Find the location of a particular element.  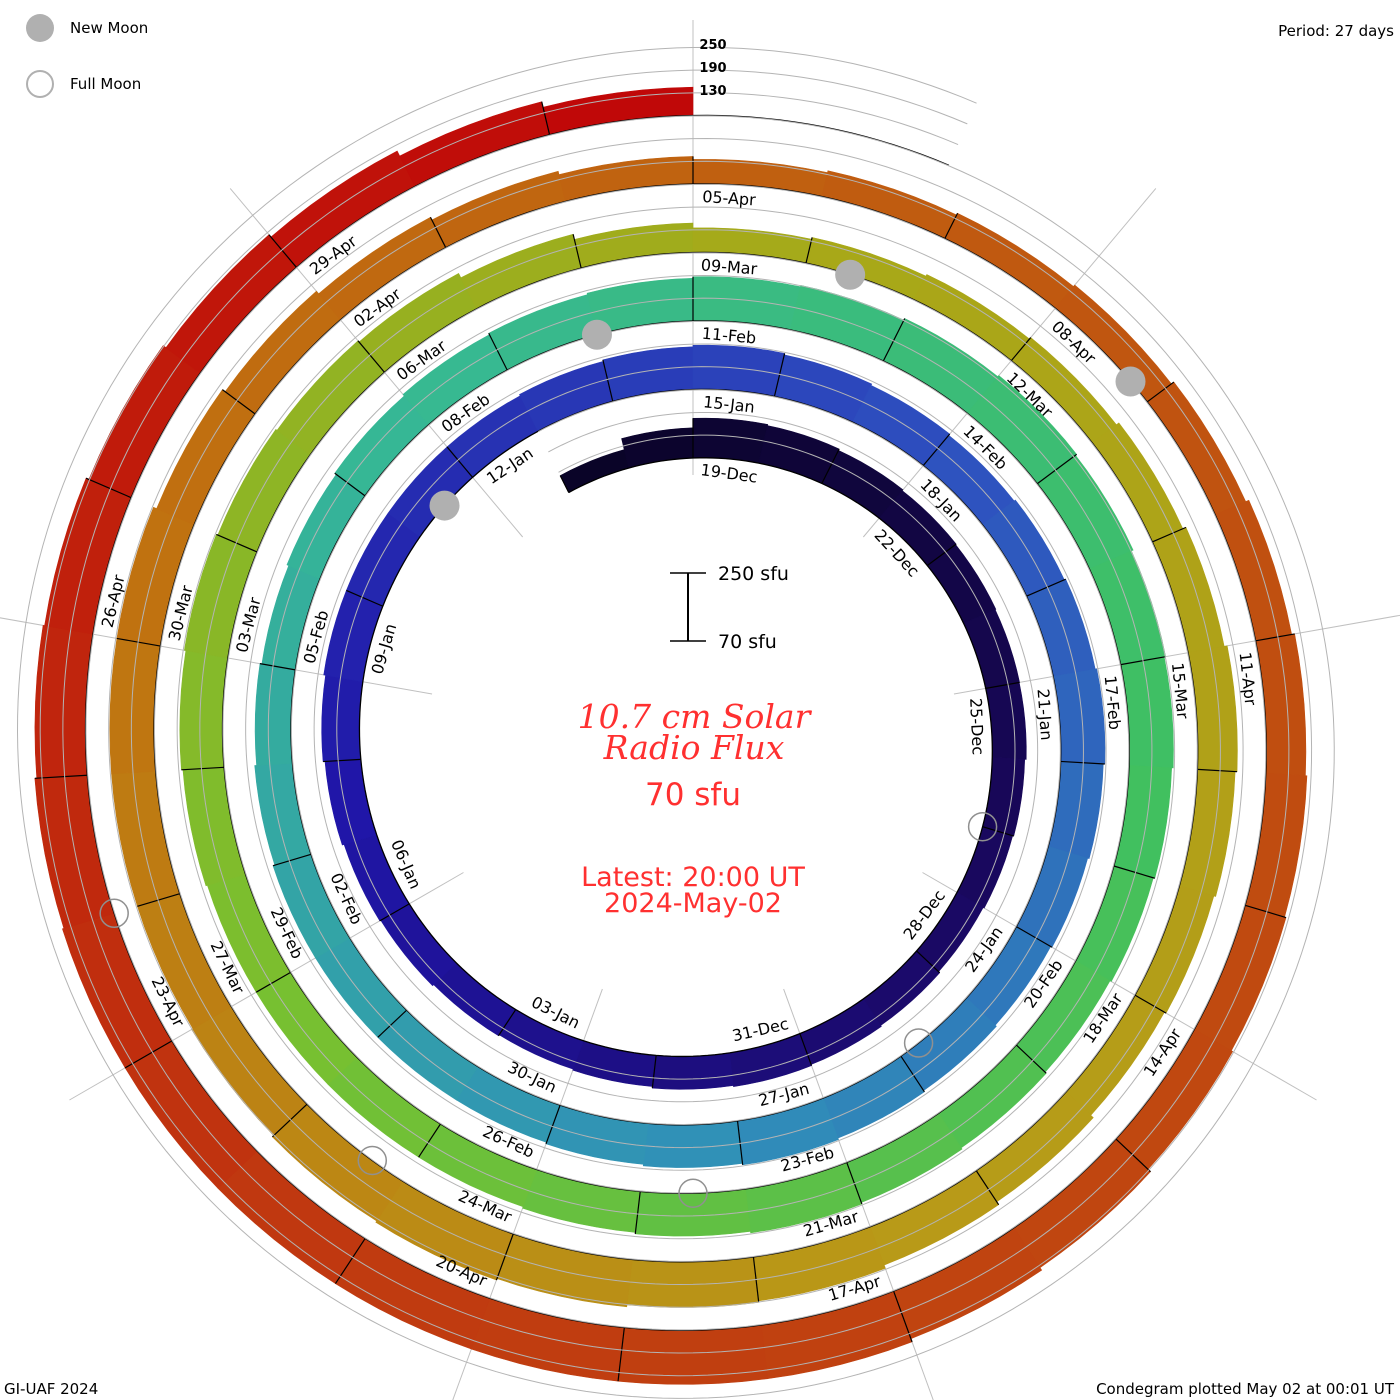

new-moon-icon is located at coordinates (40, 28).